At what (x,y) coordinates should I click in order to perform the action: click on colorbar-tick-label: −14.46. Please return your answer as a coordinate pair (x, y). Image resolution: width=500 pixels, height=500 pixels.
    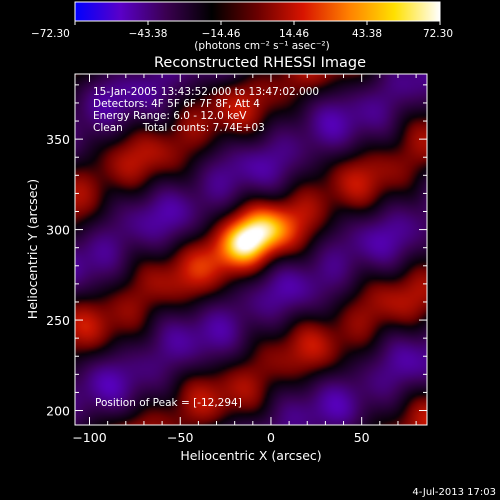
    Looking at the image, I should click on (221, 34).